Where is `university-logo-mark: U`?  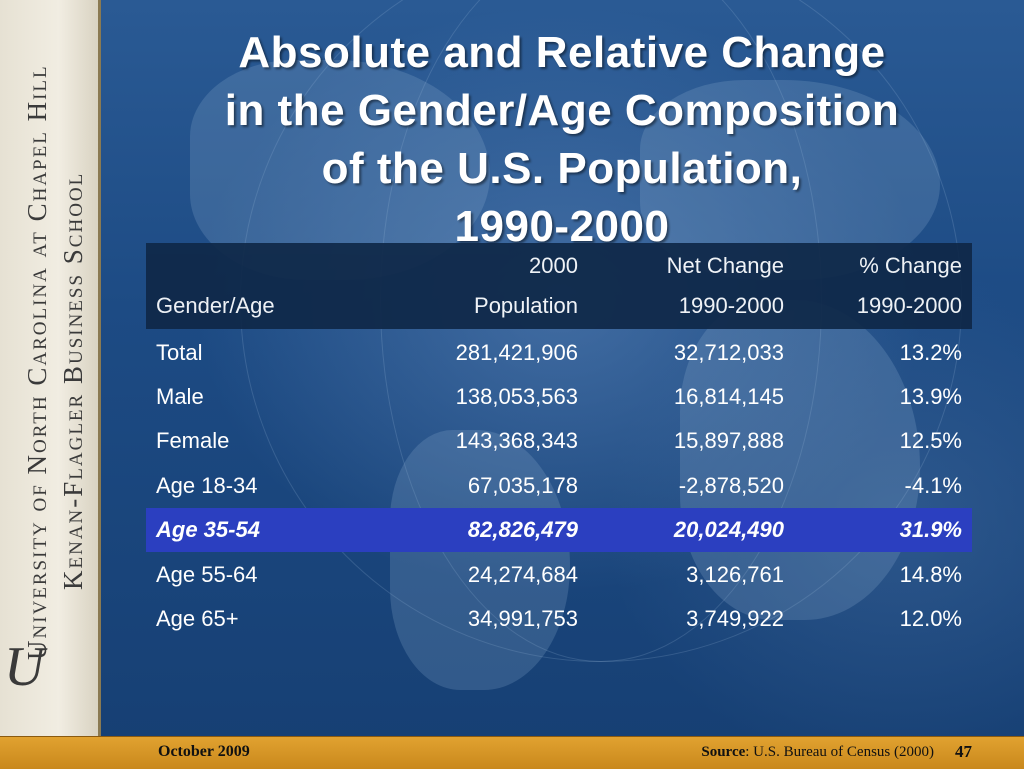 university-logo-mark: U is located at coordinates (24, 667).